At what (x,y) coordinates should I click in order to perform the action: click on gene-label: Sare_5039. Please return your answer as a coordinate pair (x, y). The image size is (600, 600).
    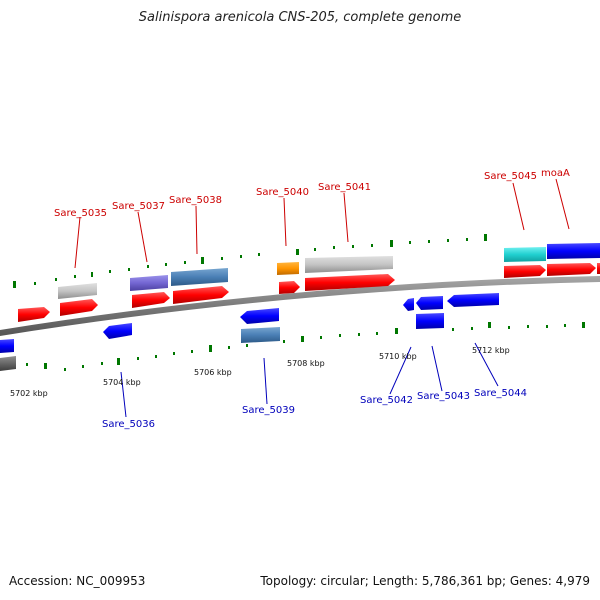
    Looking at the image, I should click on (268, 410).